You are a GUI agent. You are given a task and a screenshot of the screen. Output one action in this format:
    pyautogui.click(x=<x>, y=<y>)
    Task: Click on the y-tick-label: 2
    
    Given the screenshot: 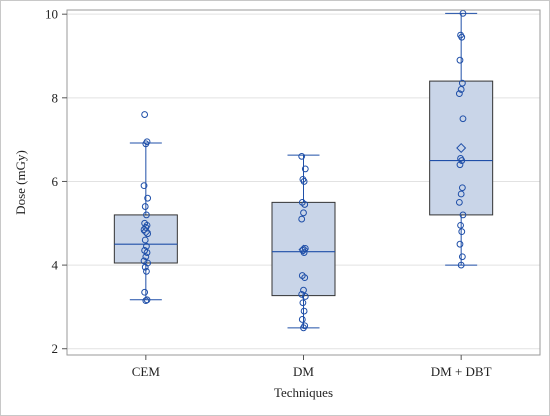 What is the action you would take?
    pyautogui.click(x=55, y=348)
    